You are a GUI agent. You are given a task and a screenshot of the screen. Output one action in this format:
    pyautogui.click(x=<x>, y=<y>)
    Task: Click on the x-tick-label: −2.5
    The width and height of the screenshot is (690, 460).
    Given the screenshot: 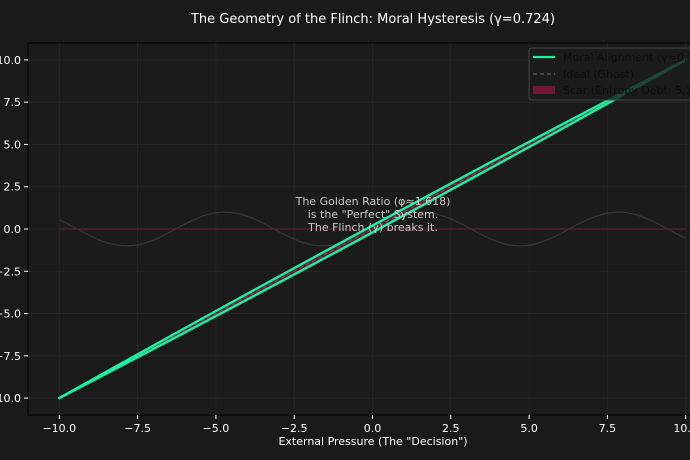 What is the action you would take?
    pyautogui.click(x=294, y=428)
    